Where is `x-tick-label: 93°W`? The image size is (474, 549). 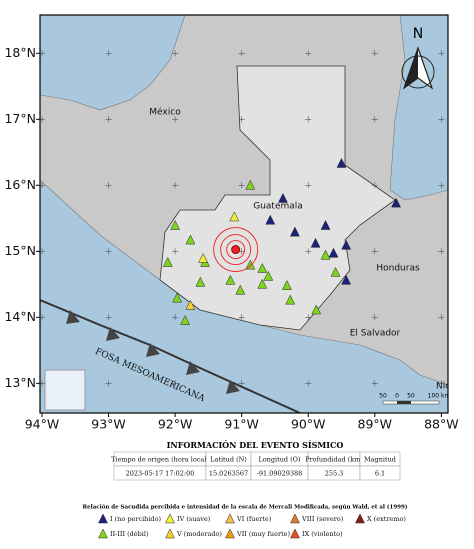
x-tick-label: 93°W is located at coordinates (108, 424).